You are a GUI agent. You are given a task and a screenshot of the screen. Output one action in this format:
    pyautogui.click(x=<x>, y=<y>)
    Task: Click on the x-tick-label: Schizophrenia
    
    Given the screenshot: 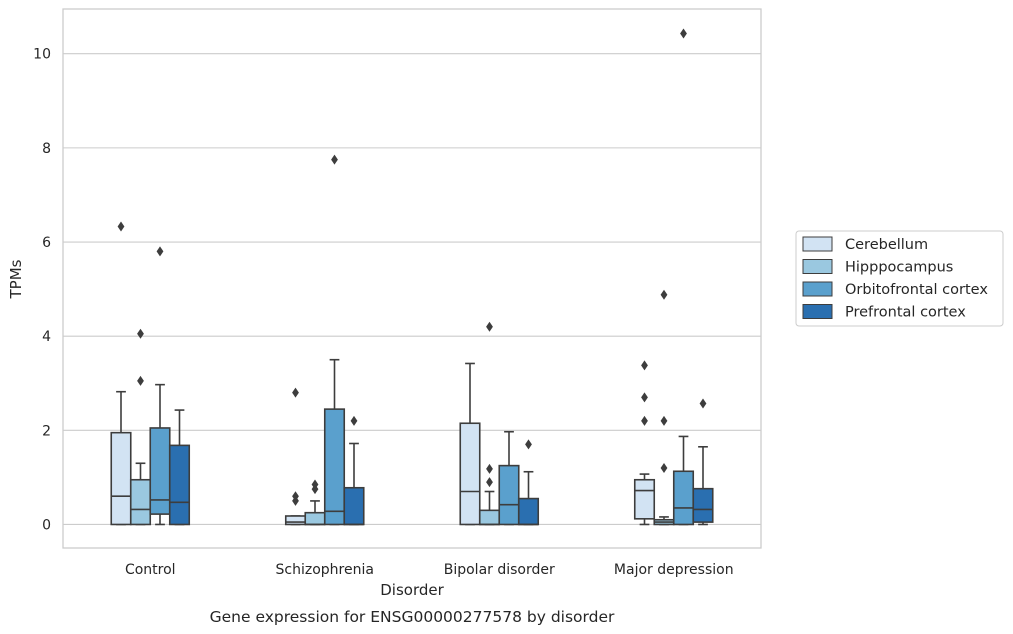 What is the action you would take?
    pyautogui.click(x=325, y=570)
    